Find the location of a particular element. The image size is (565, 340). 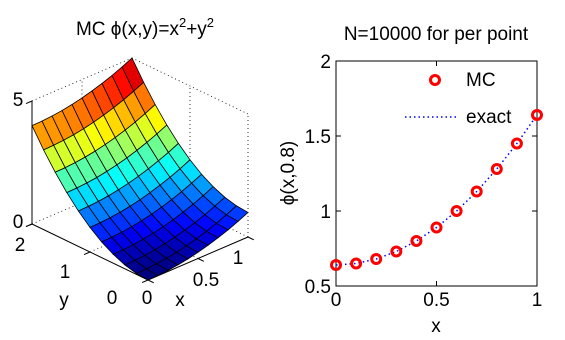

surface-ylabel: y is located at coordinates (64, 300).